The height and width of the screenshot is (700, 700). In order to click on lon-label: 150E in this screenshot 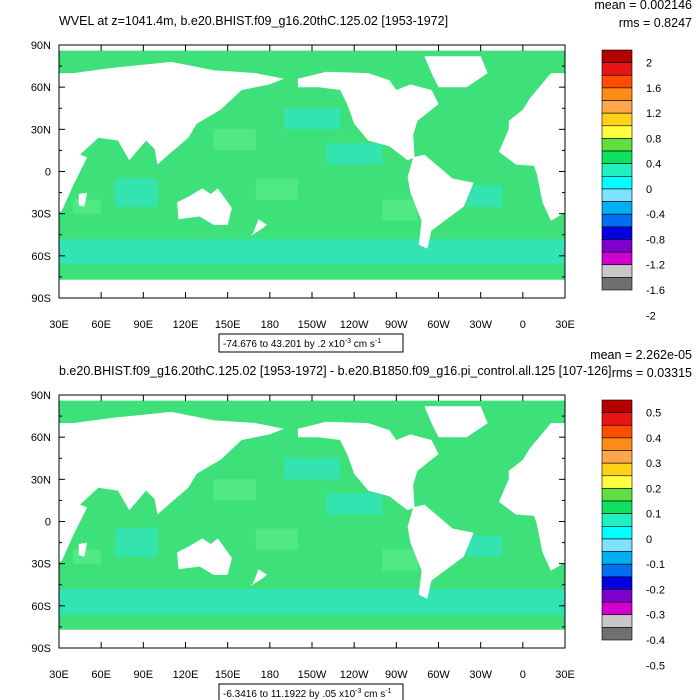, I will do `click(228, 675)`.